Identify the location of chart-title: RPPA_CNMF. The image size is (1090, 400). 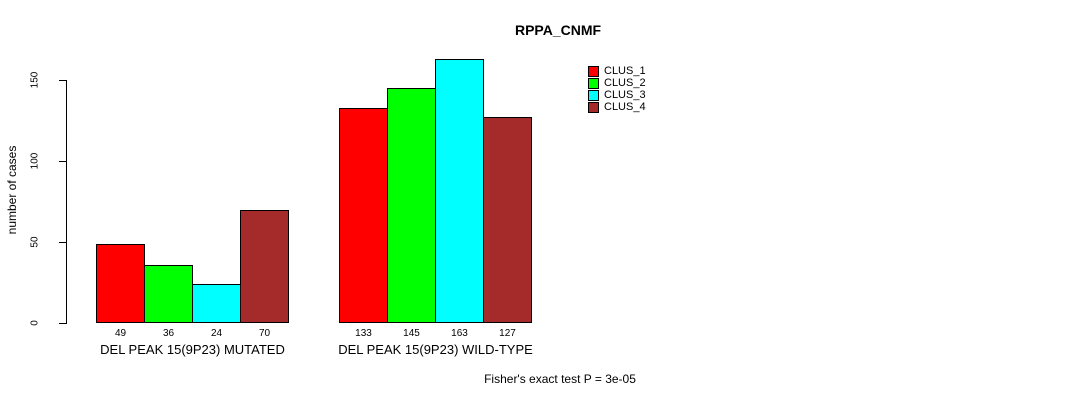
(558, 30).